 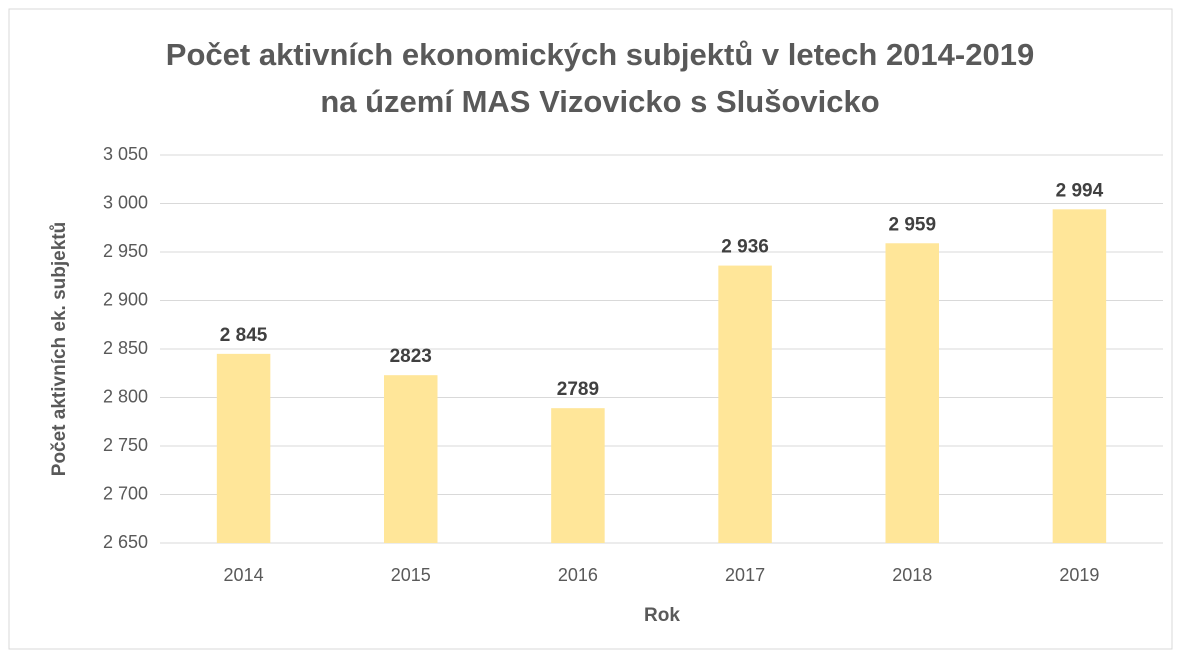 I want to click on data-label: 2 994, so click(x=1080, y=190).